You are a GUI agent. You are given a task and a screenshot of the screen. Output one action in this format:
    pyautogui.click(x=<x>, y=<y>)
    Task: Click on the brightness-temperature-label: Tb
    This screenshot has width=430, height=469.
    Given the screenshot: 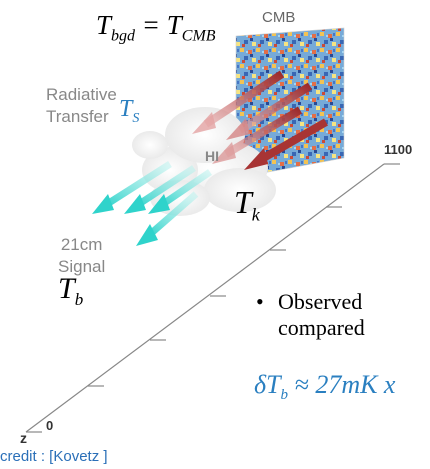 What is the action you would take?
    pyautogui.click(x=70, y=291)
    